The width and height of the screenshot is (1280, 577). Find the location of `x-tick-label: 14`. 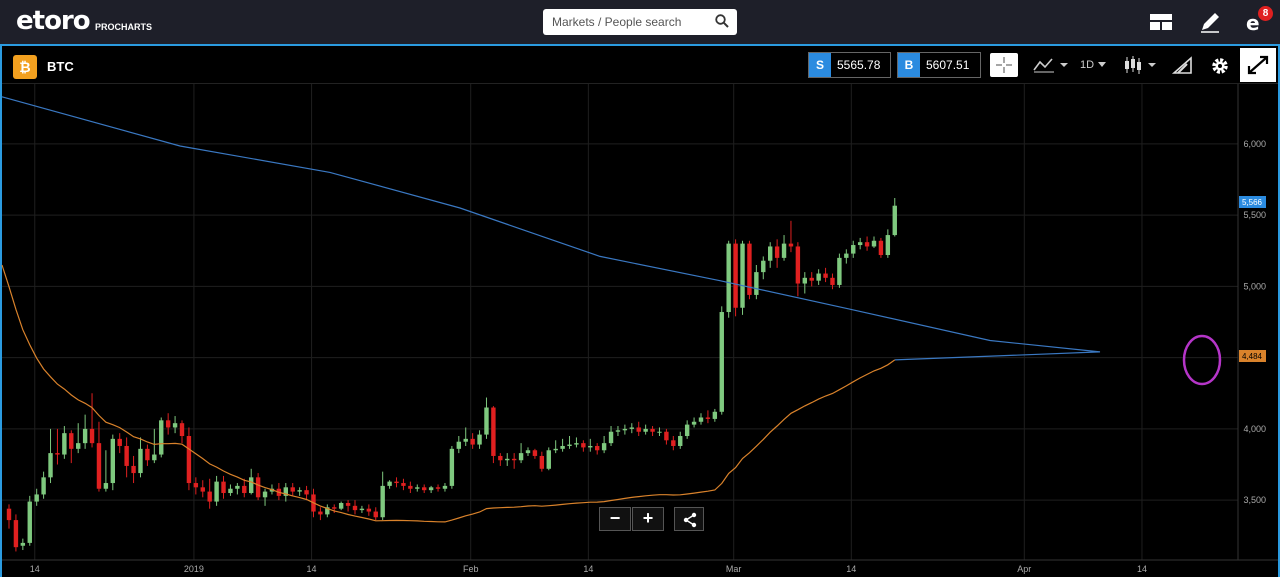

x-tick-label: 14 is located at coordinates (851, 569).